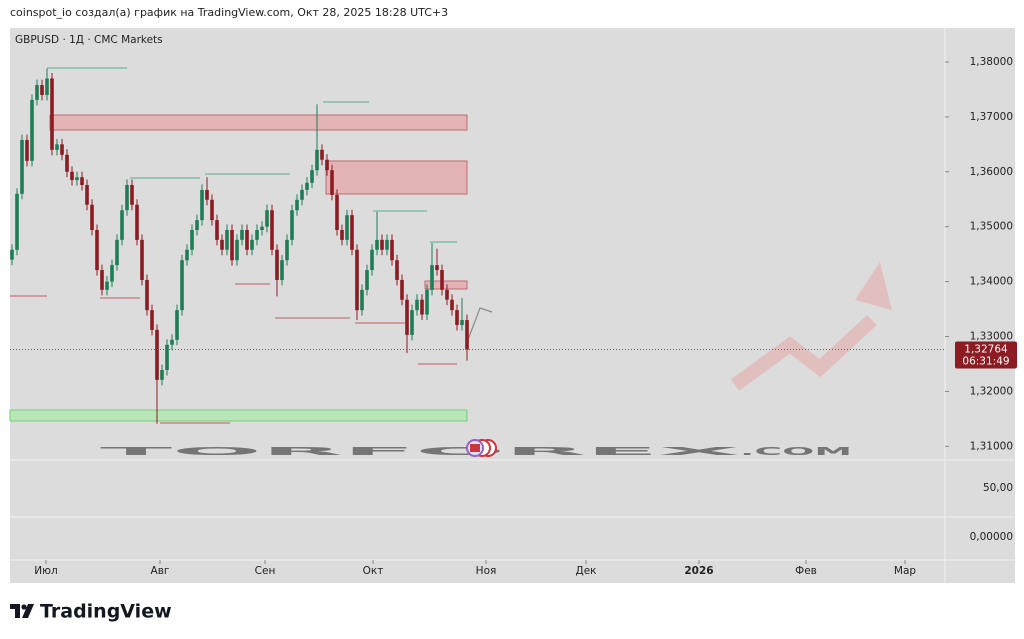 The image size is (1024, 639). Describe the element at coordinates (481, 448) in the screenshot. I see `event-icons` at that location.